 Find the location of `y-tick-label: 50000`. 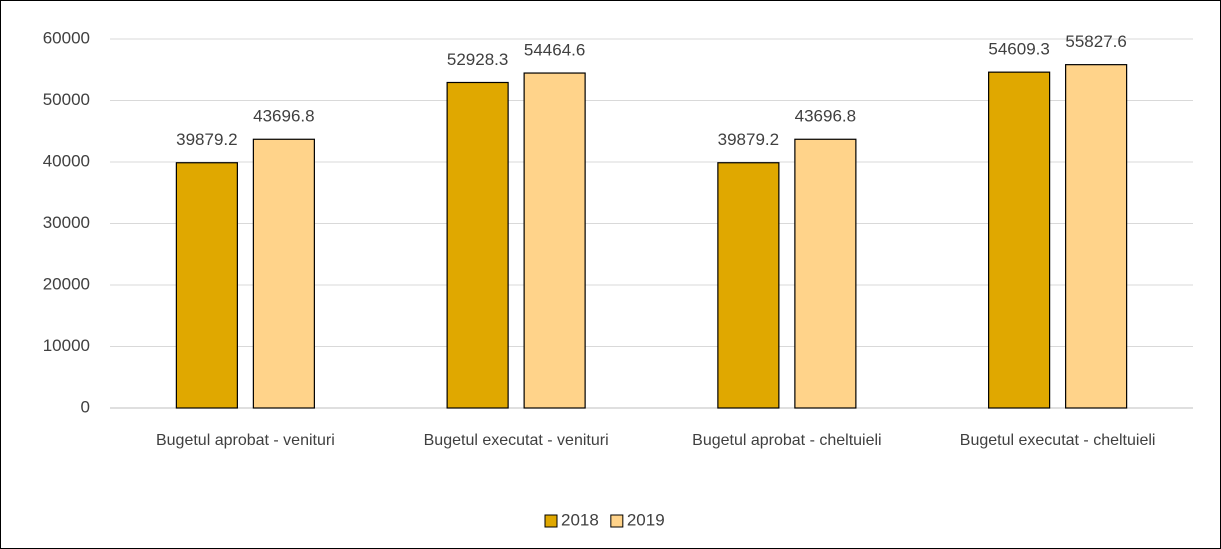

y-tick-label: 50000 is located at coordinates (66, 99).